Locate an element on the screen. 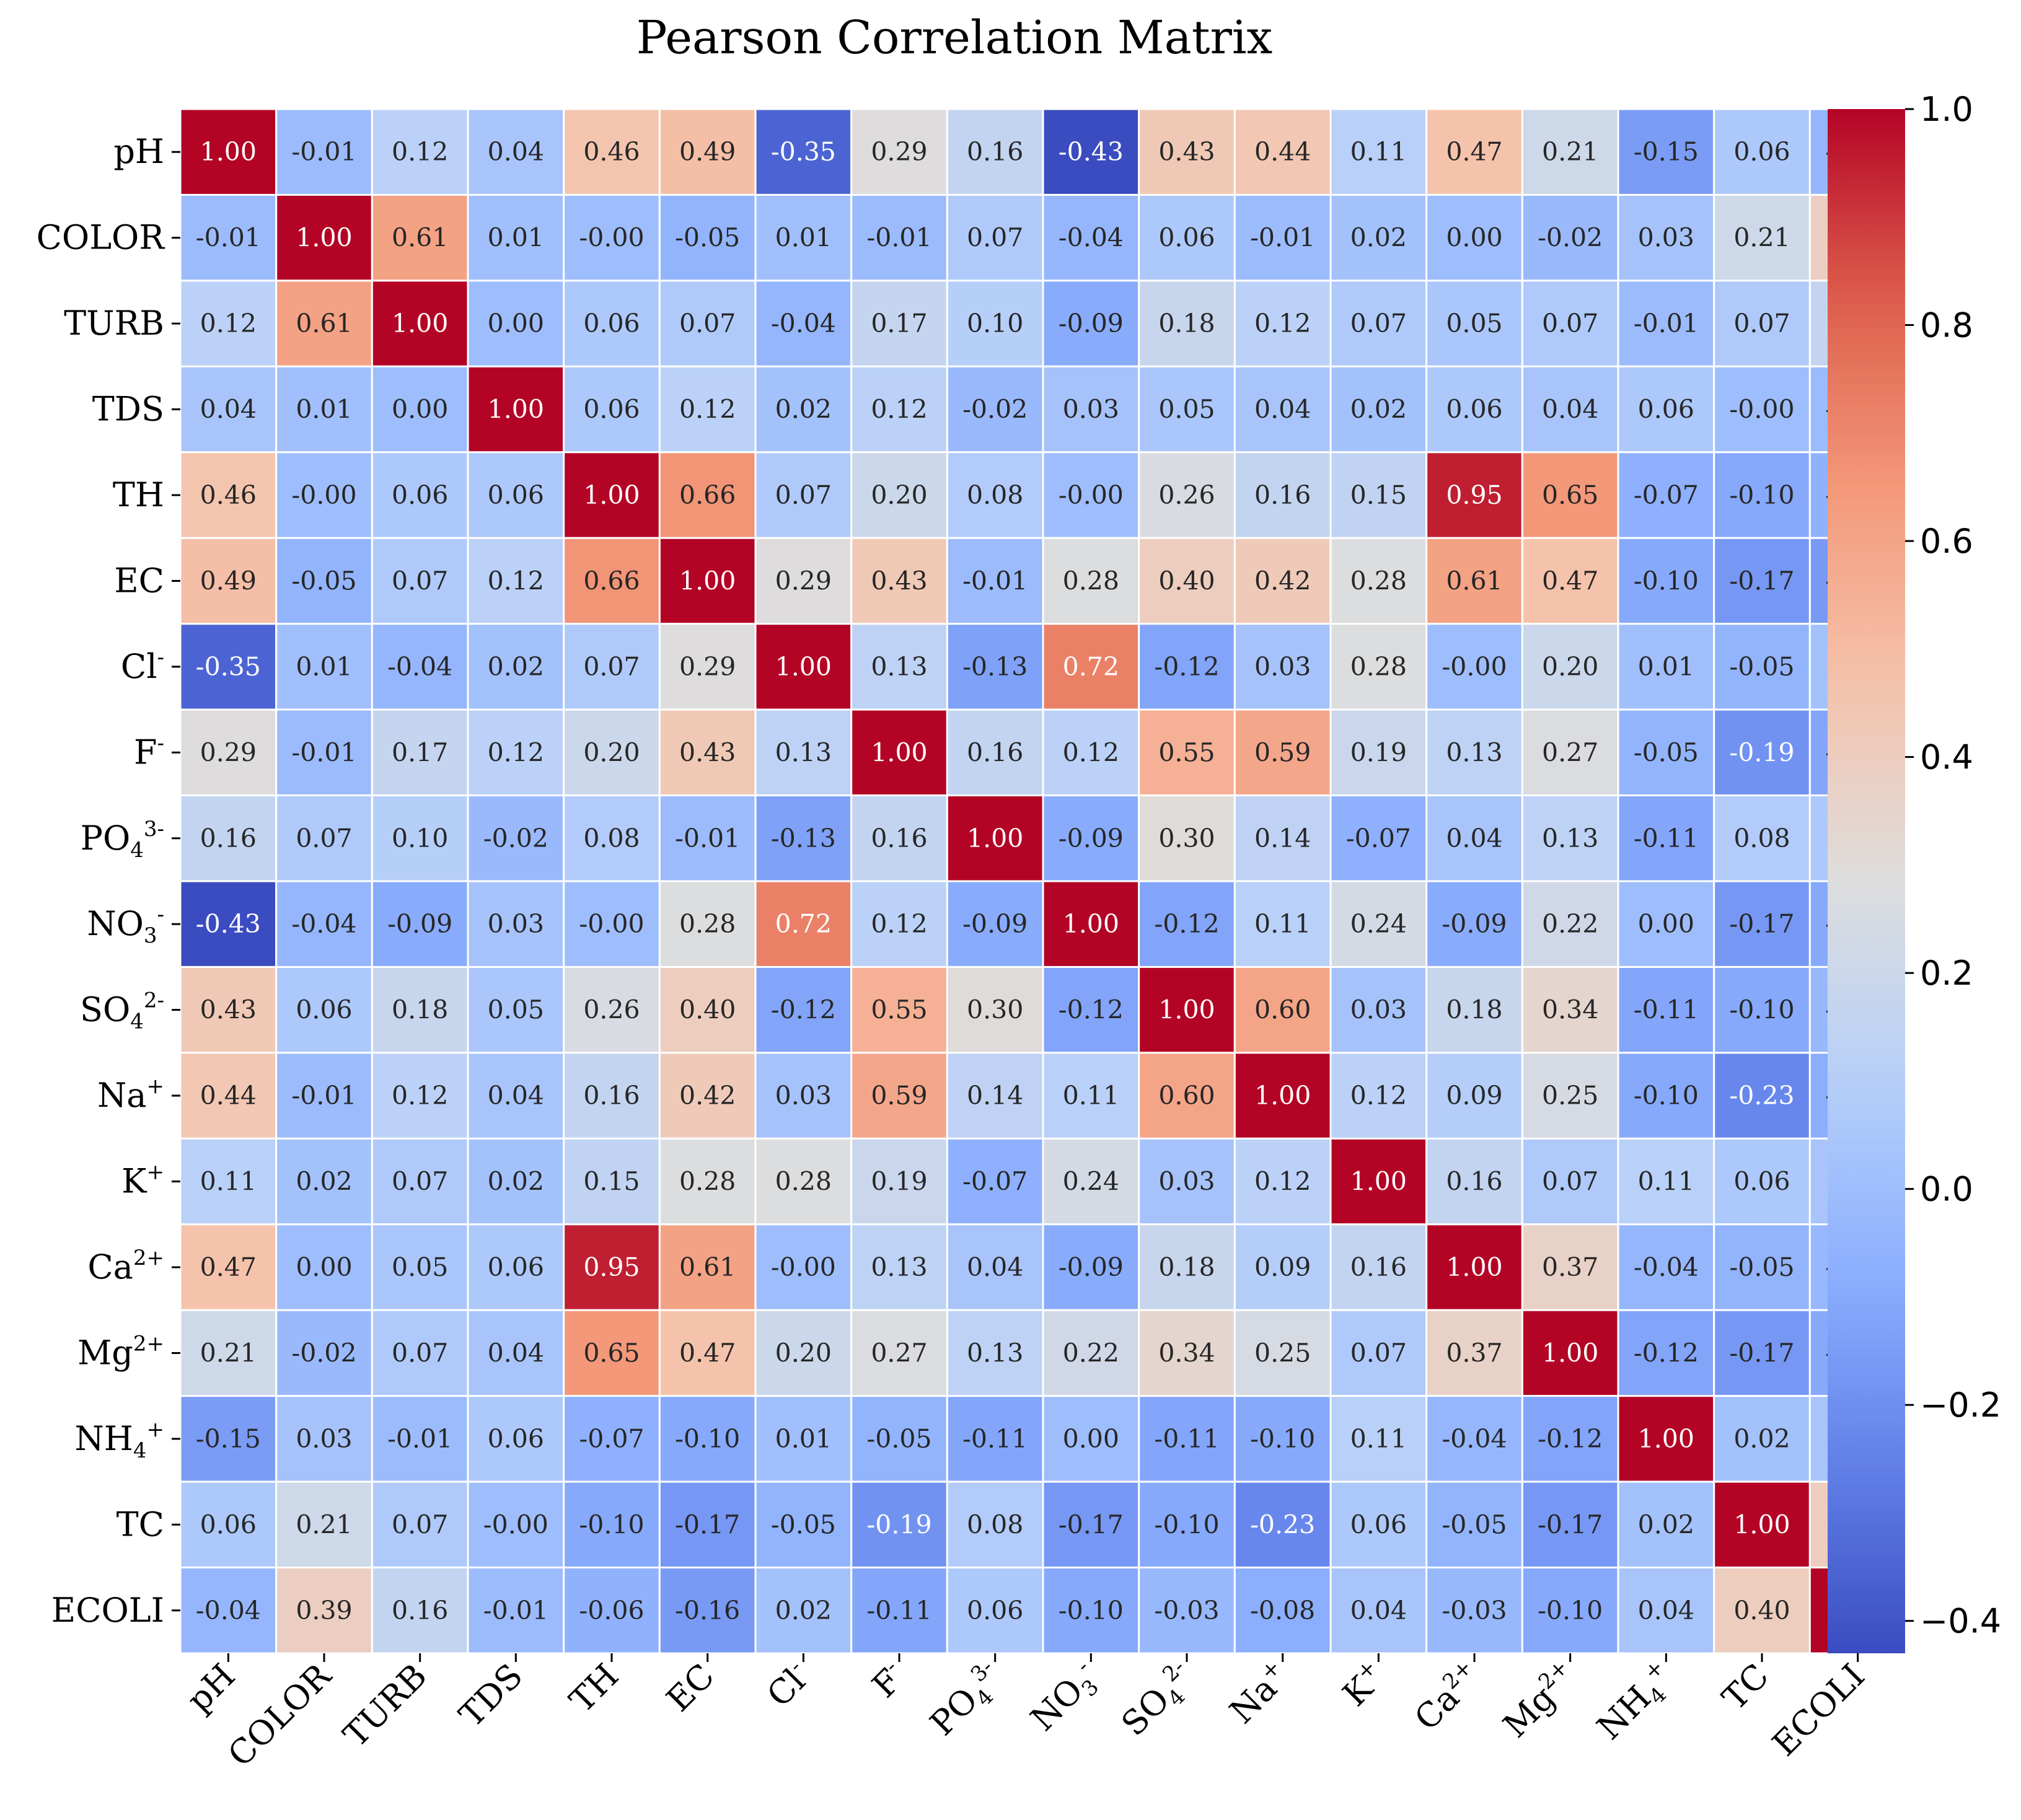 The image size is (2021, 1820). cell-value-label: 0.10 is located at coordinates (420, 839).